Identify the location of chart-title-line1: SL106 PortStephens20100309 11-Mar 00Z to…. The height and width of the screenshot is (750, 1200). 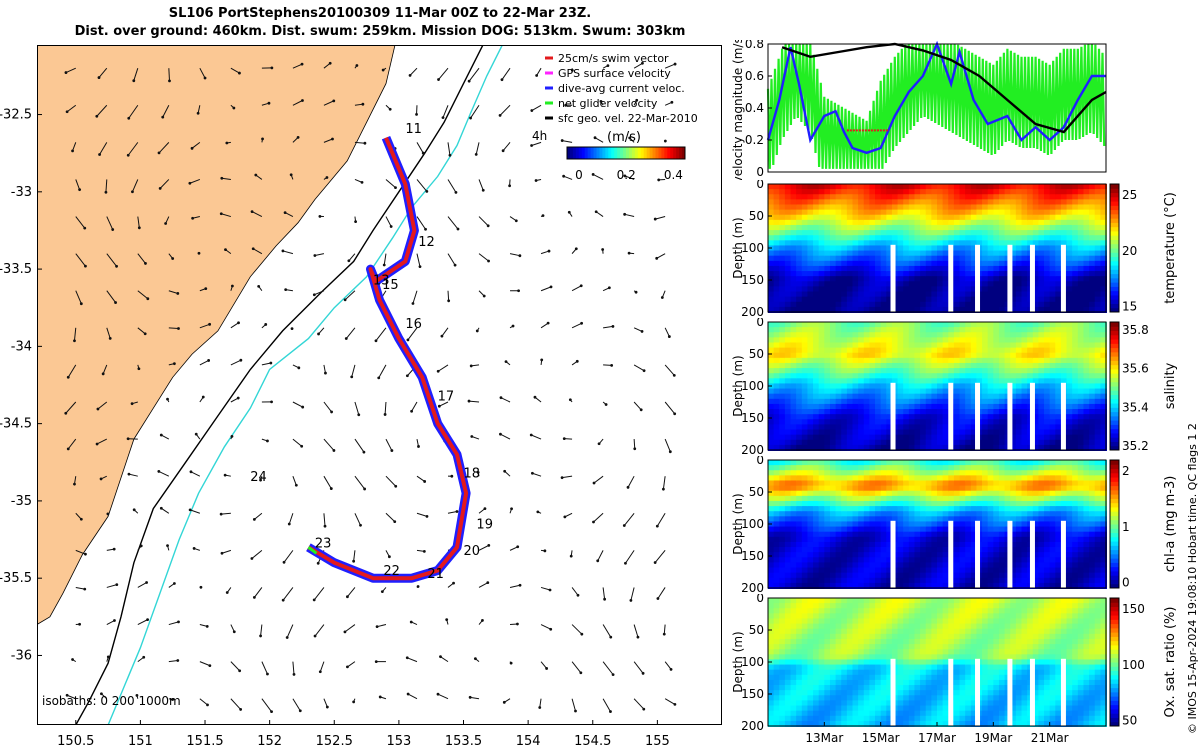
(380, 13).